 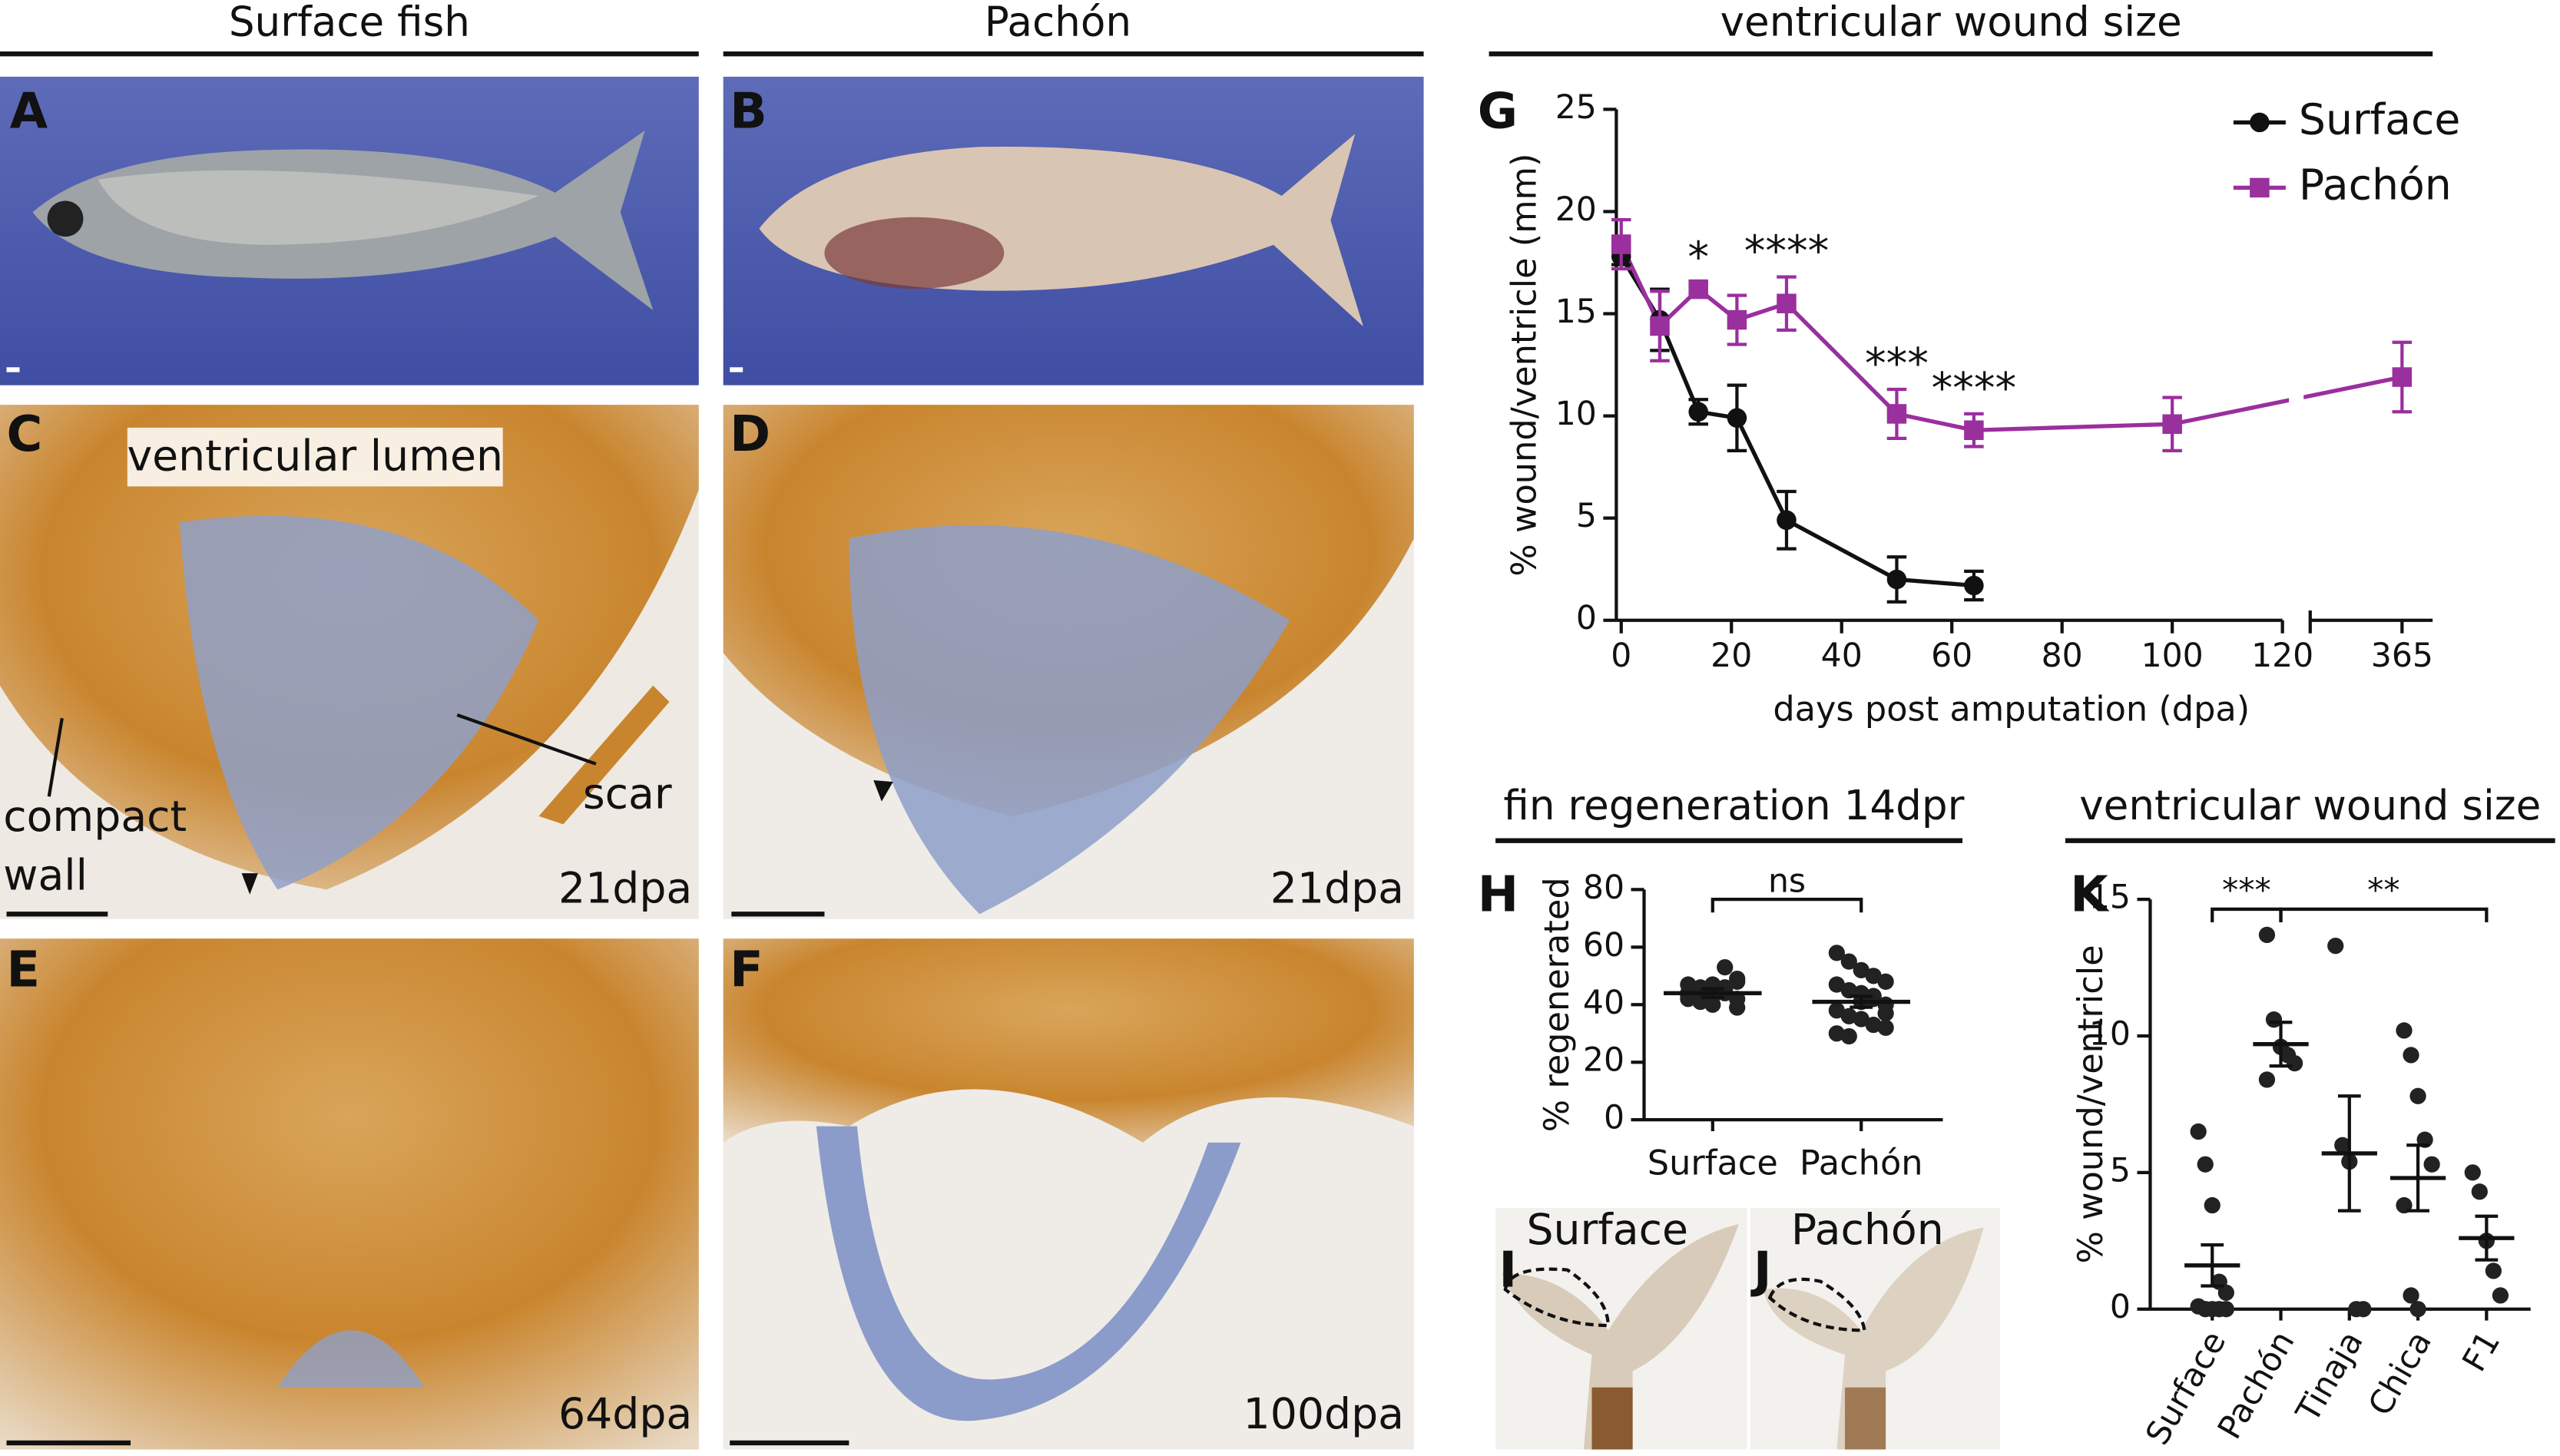 What do you see at coordinates (2330, 1377) in the screenshot?
I see `x-tick-label: Tinaja` at bounding box center [2330, 1377].